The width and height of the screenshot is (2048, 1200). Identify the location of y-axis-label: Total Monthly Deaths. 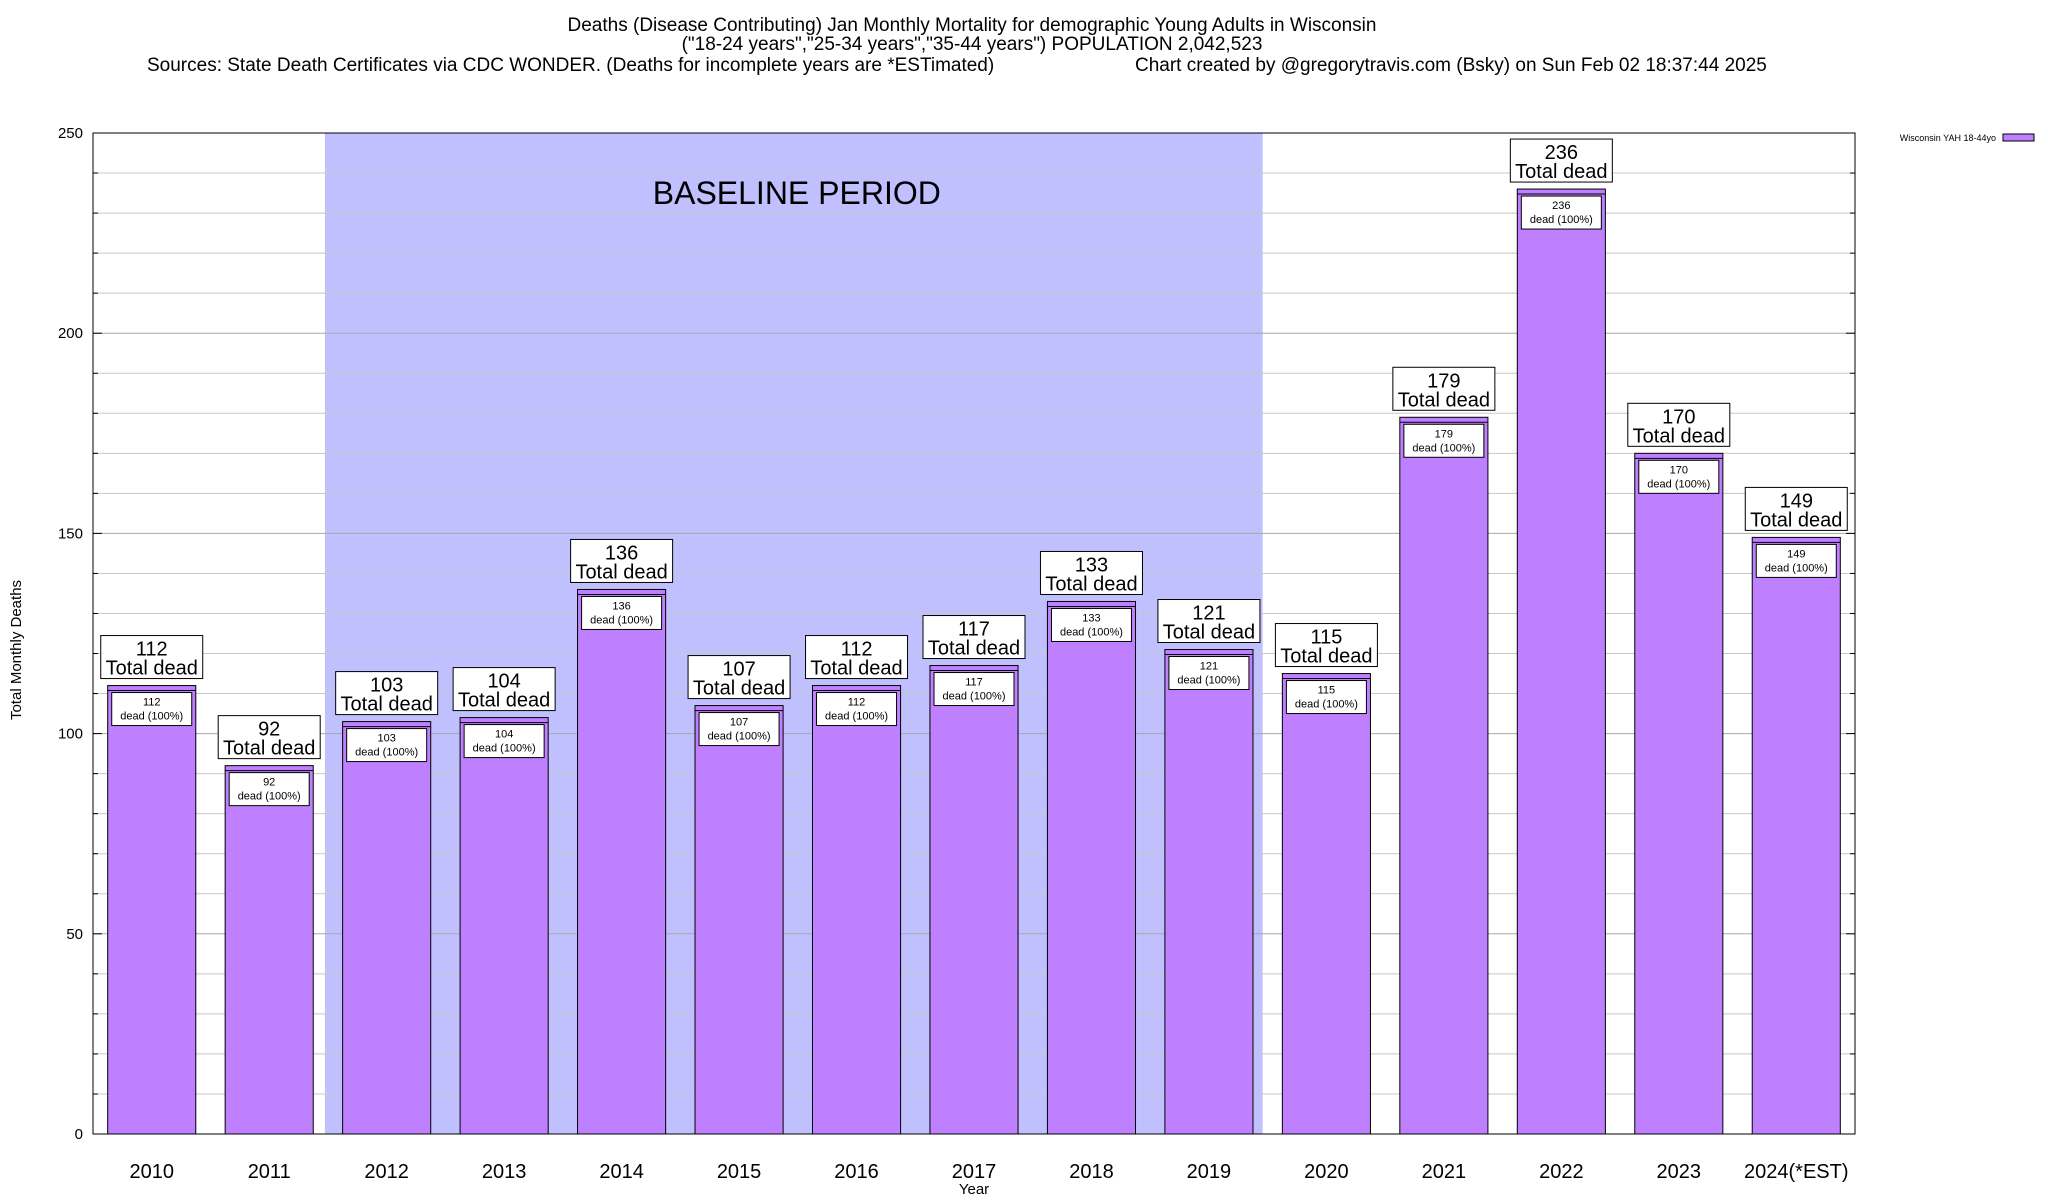
(16, 650).